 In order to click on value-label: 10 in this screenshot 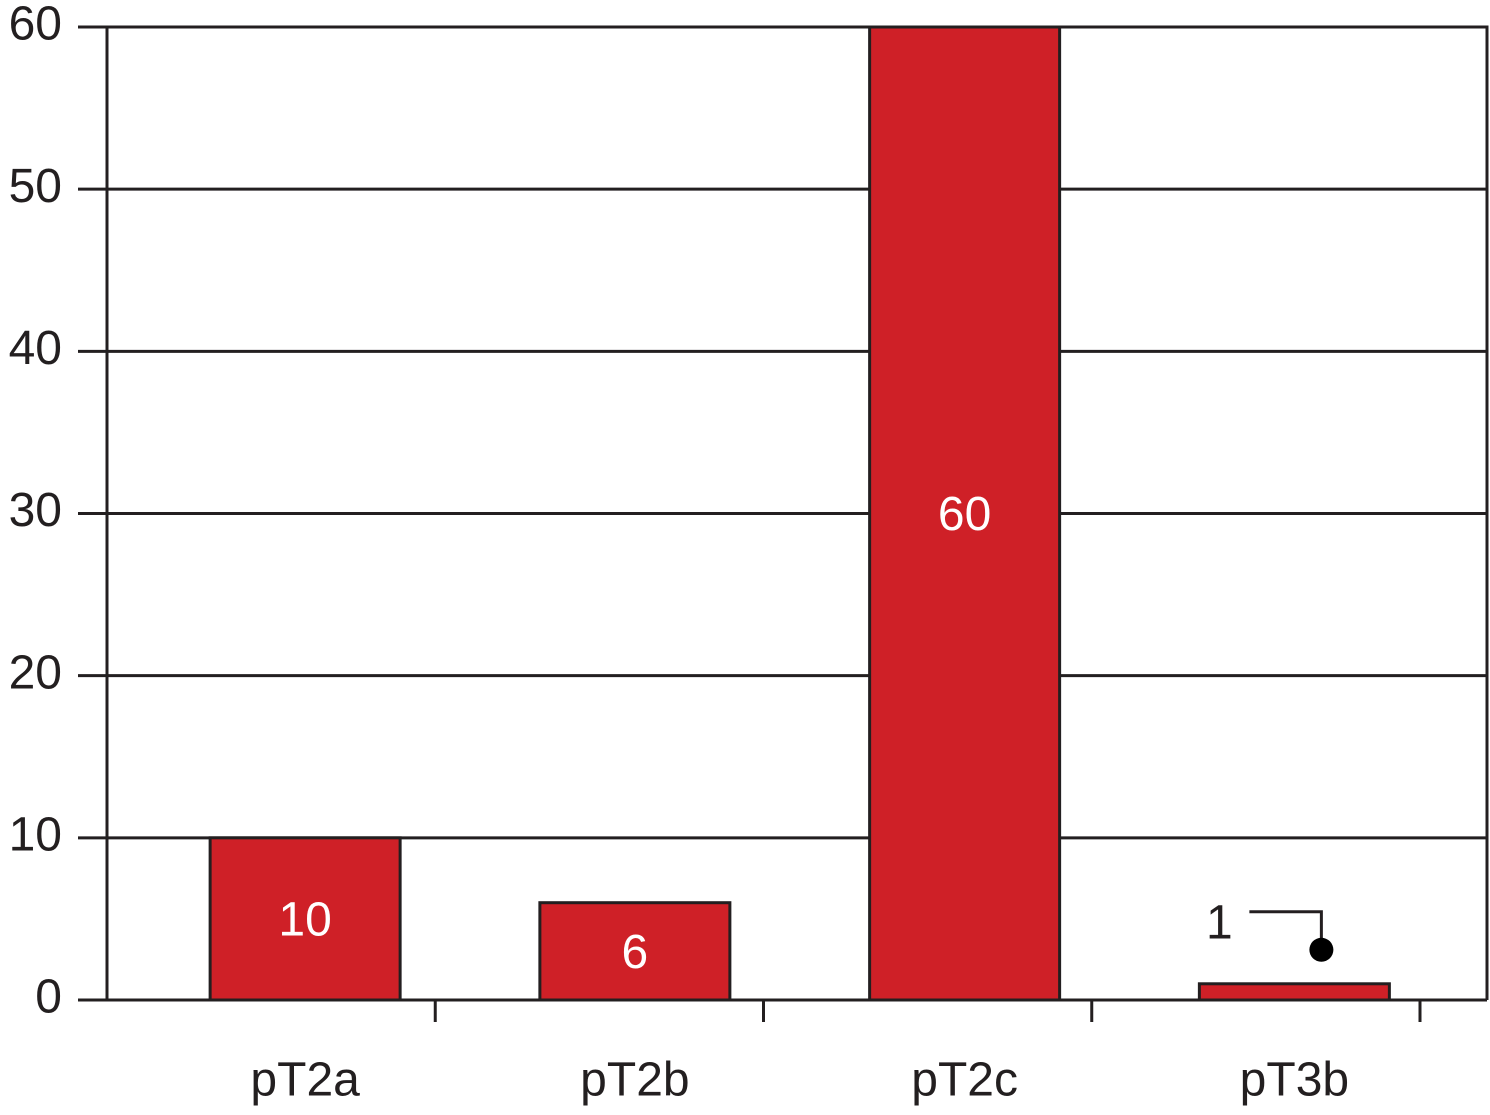, I will do `click(304, 920)`.